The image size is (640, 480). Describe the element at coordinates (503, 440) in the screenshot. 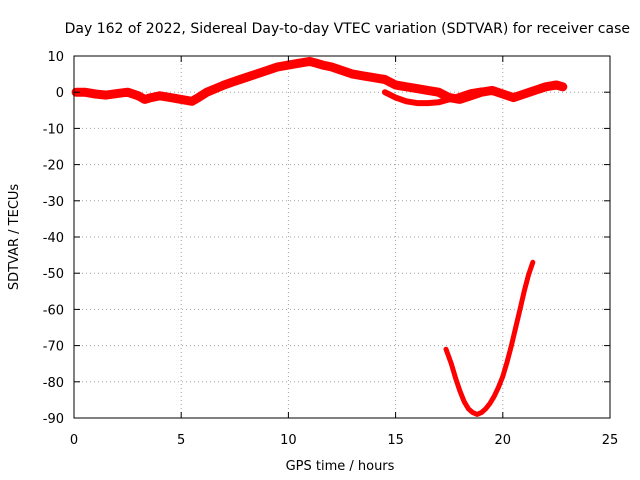

I see `x-tick-label: 20` at that location.